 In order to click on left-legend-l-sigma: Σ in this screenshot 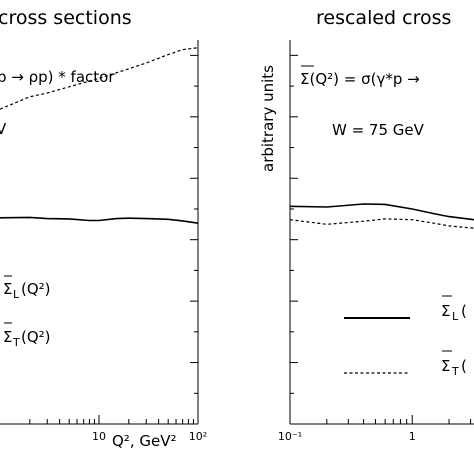, I will do `click(7, 289)`.